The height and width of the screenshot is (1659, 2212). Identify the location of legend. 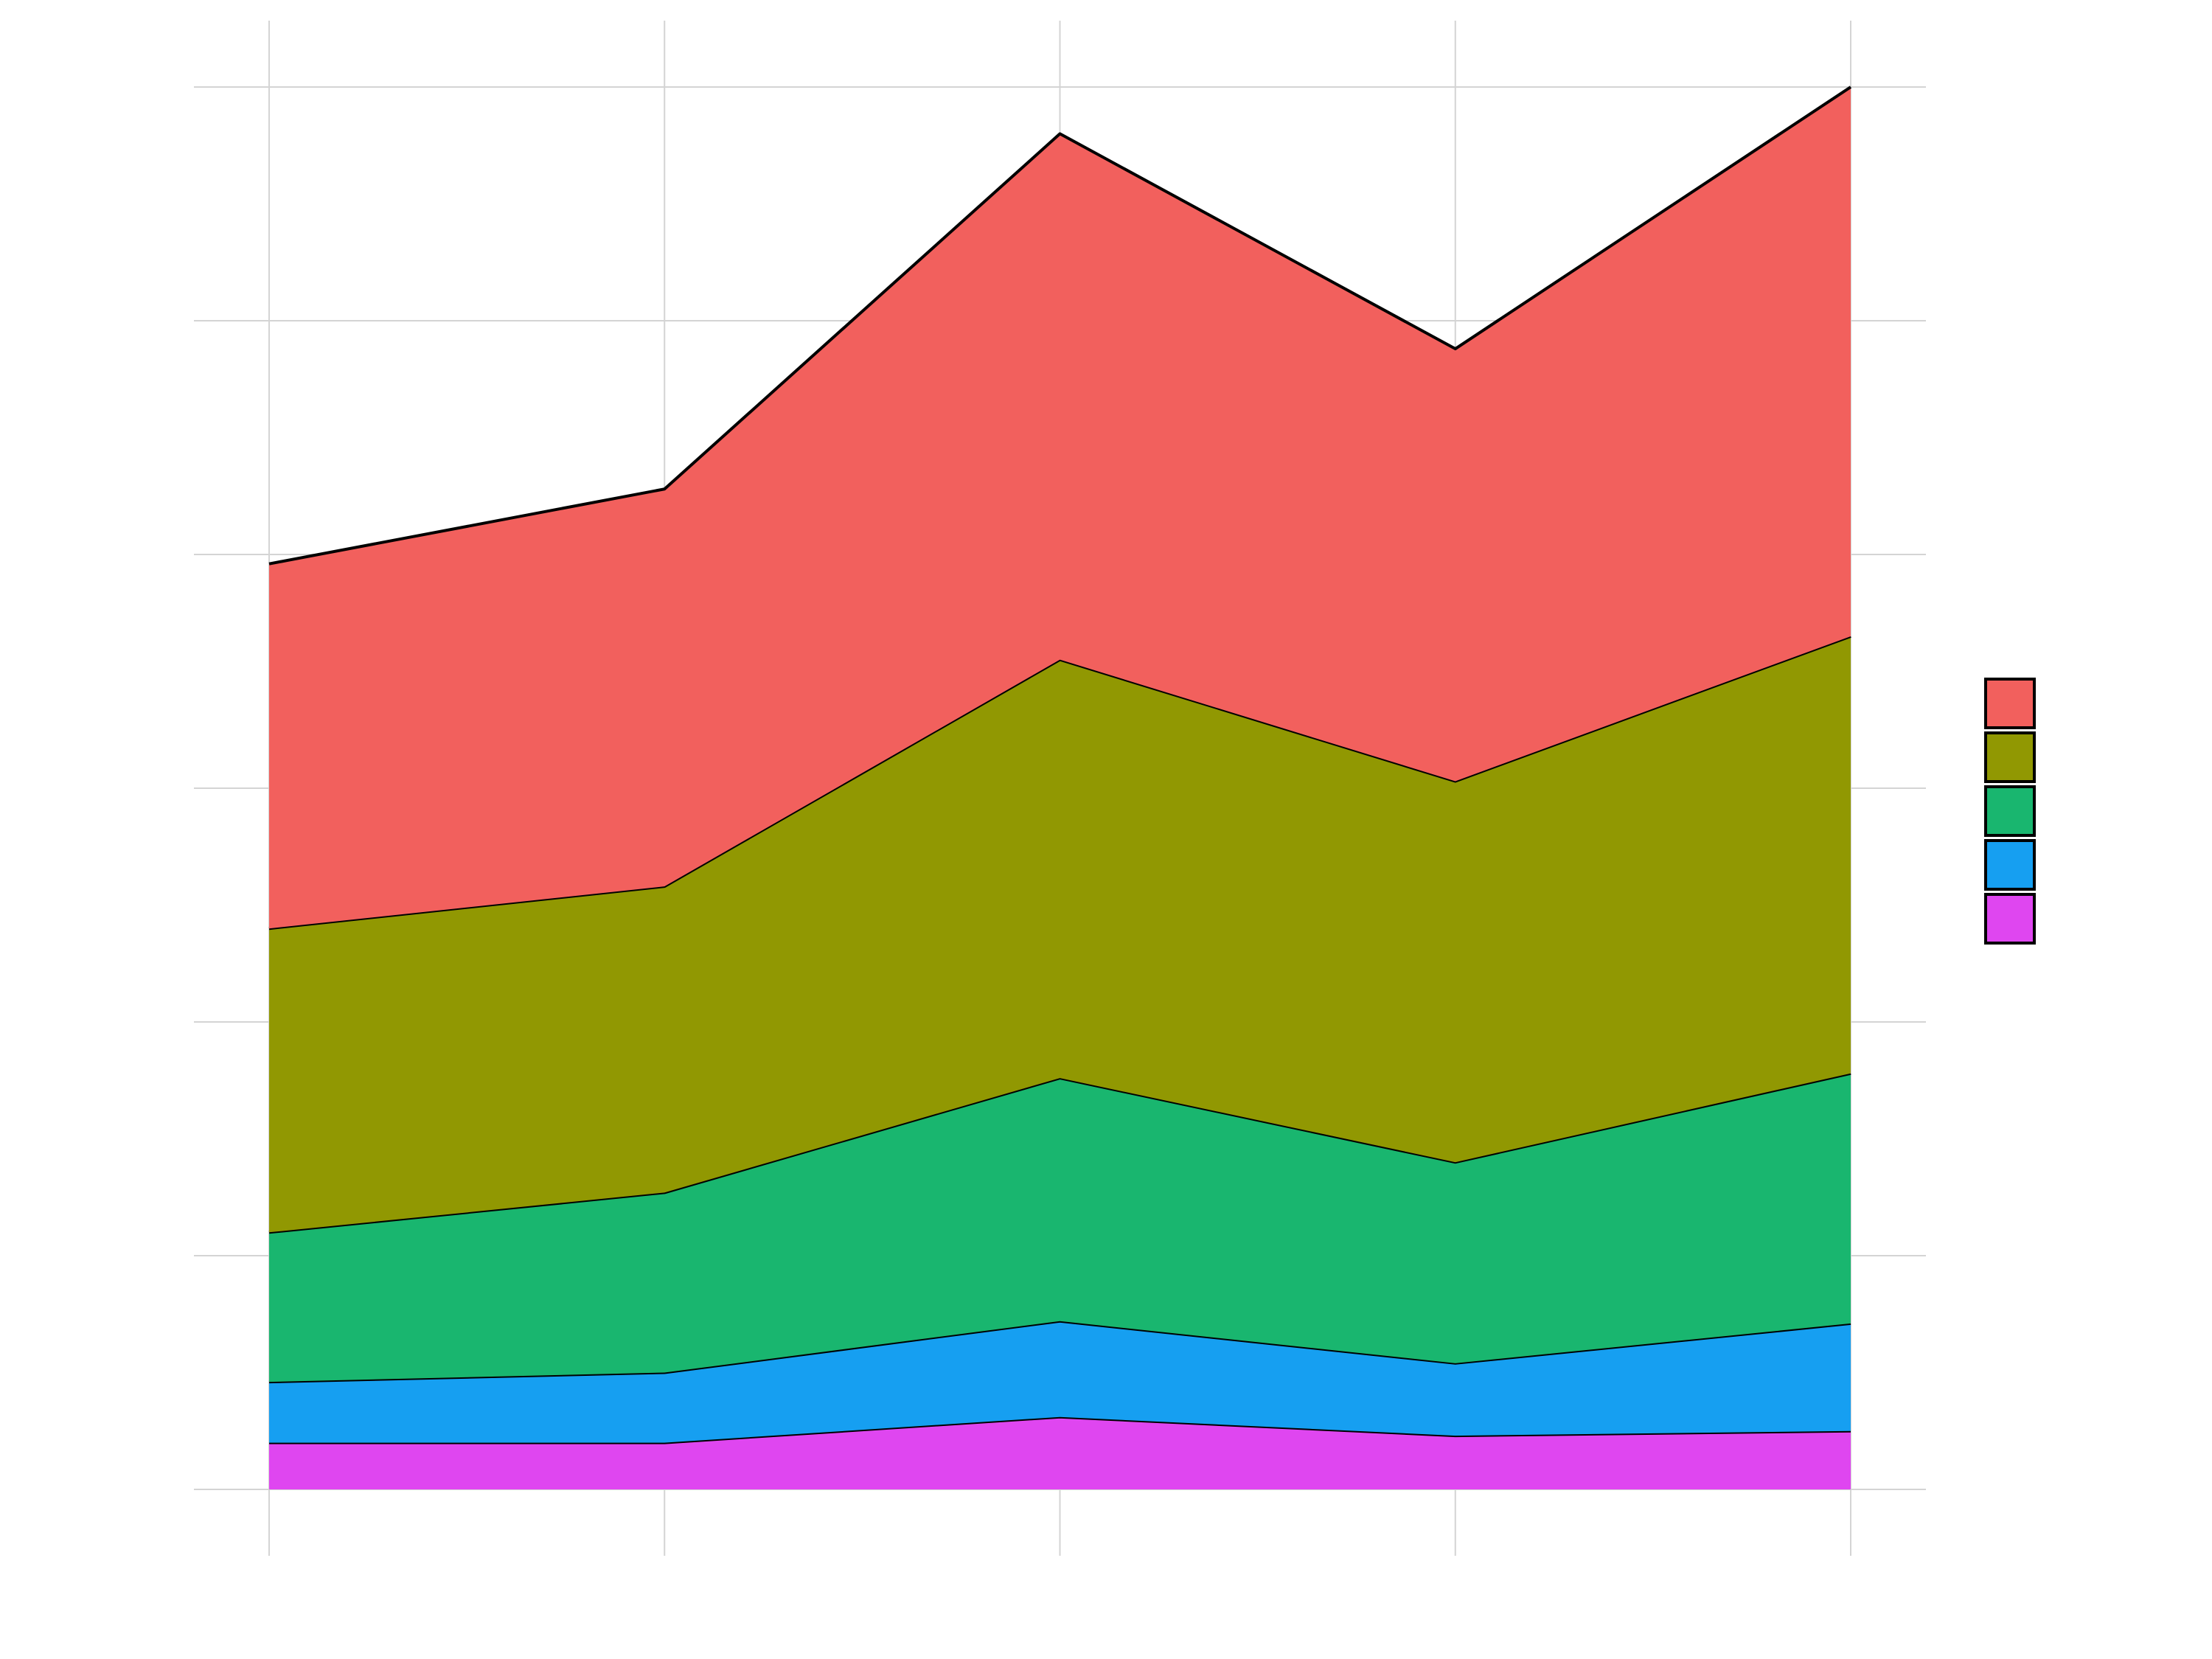
(2010, 811).